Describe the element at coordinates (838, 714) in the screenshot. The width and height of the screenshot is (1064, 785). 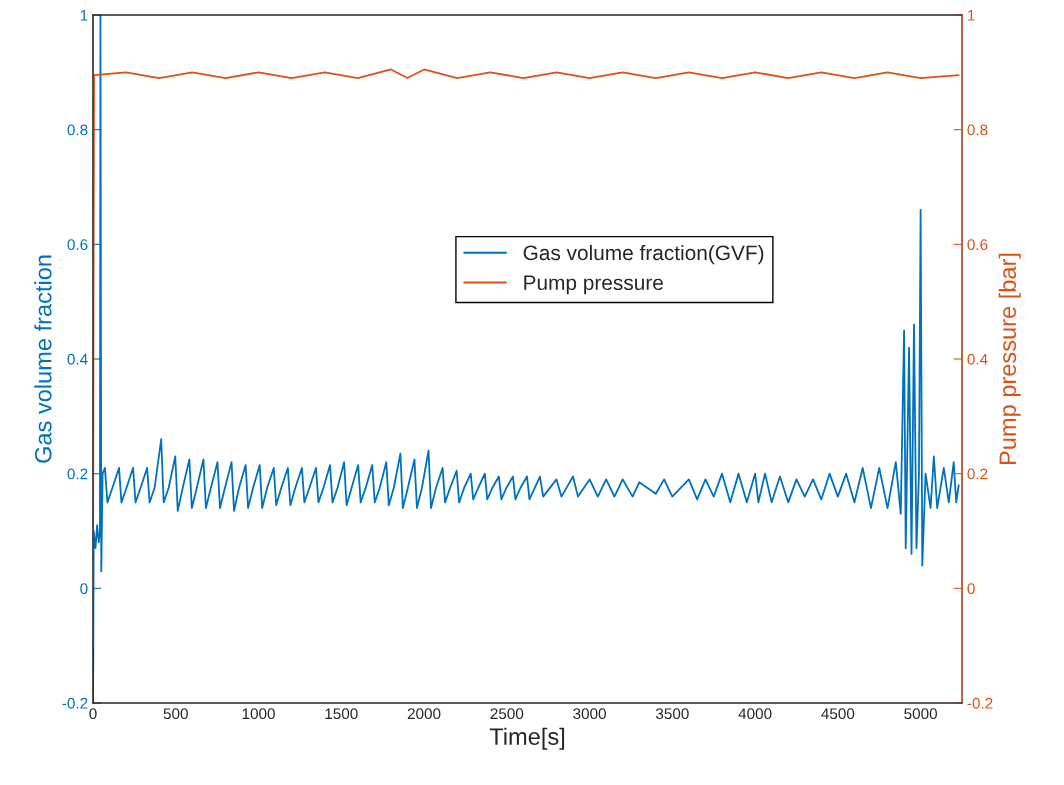
I see `x-tick-label: 4500` at that location.